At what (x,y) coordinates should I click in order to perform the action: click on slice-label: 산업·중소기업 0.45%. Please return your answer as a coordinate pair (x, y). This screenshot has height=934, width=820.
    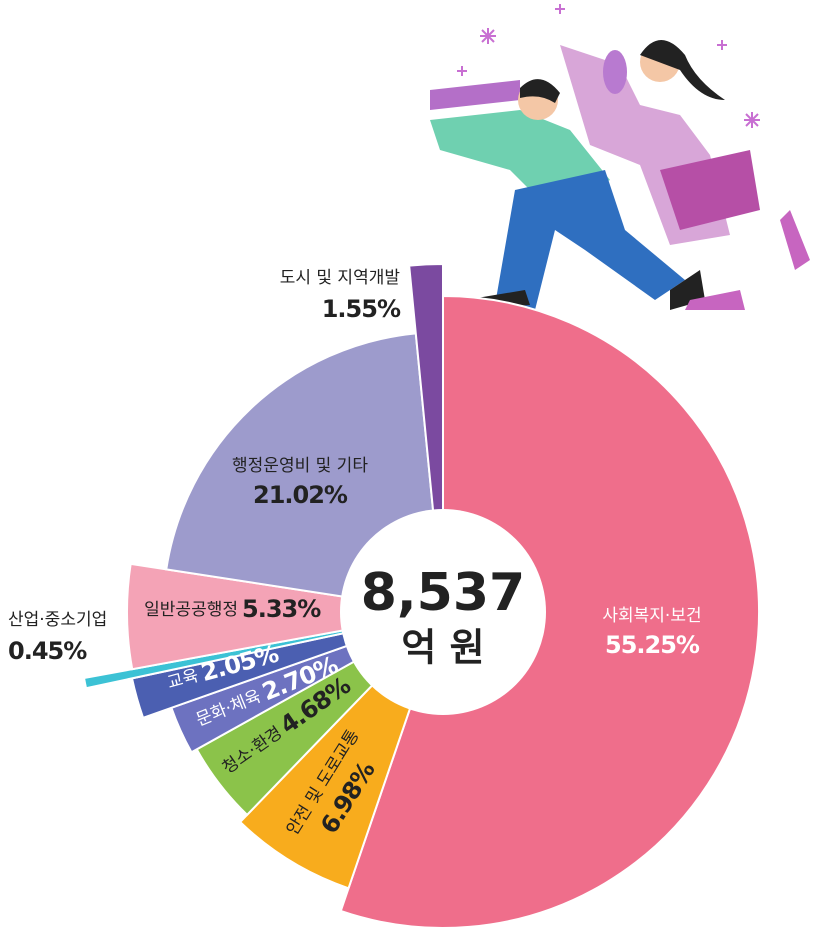
    Looking at the image, I should click on (57, 637).